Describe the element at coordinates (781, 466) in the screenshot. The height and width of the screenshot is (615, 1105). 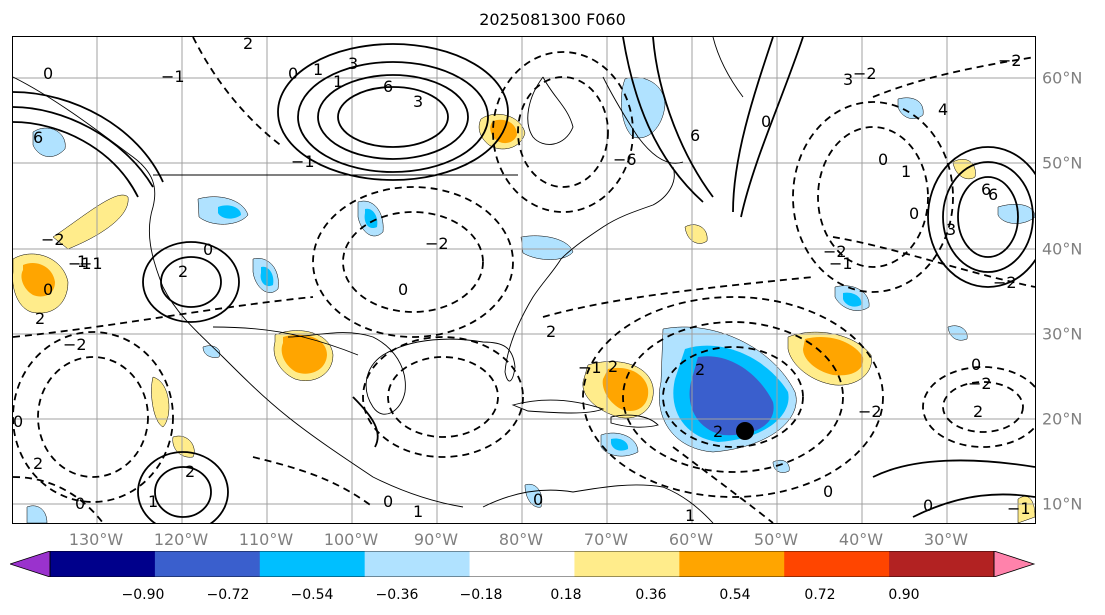
I see `blue-anomaly-tiny` at that location.